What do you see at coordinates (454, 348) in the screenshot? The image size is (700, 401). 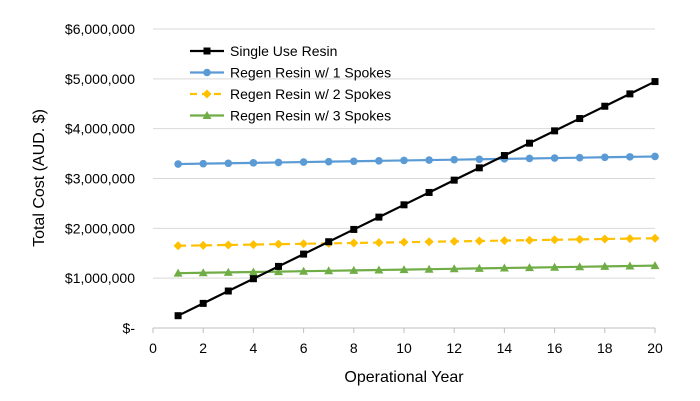 I see `x-tick-label: 12` at bounding box center [454, 348].